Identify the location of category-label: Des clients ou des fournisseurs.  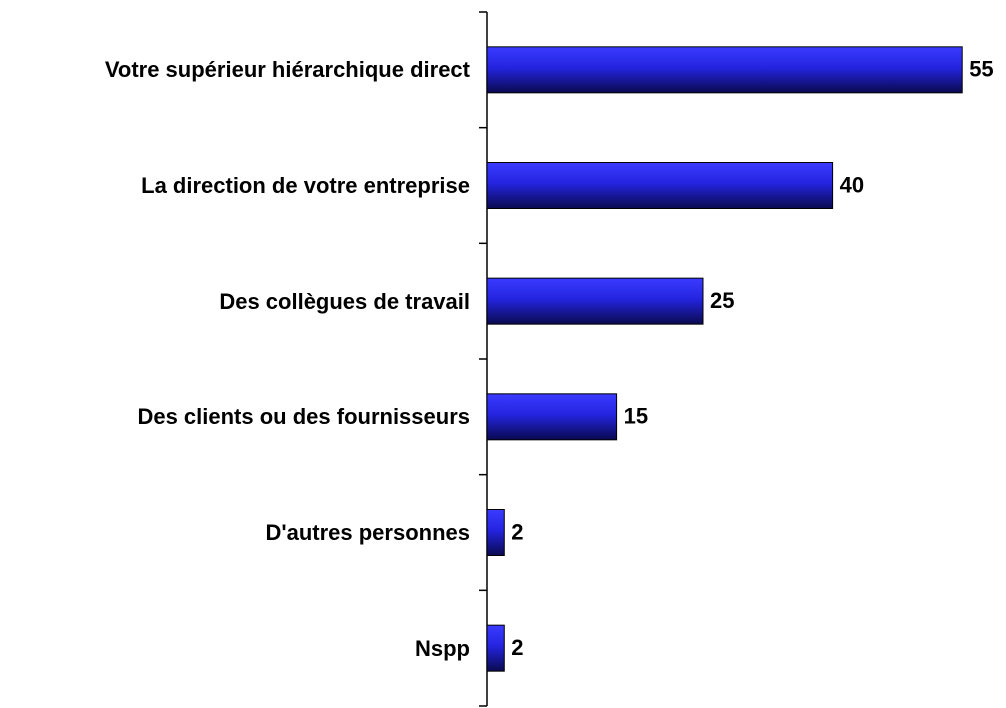
(303, 417).